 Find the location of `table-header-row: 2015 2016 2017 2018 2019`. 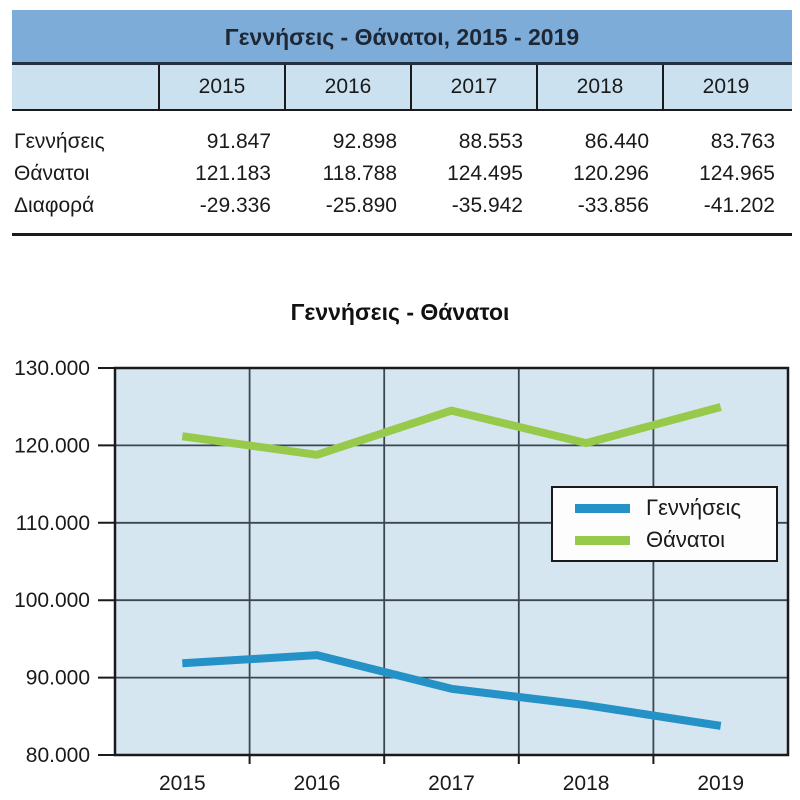

table-header-row: 2015 2016 2017 2018 2019 is located at coordinates (402, 88).